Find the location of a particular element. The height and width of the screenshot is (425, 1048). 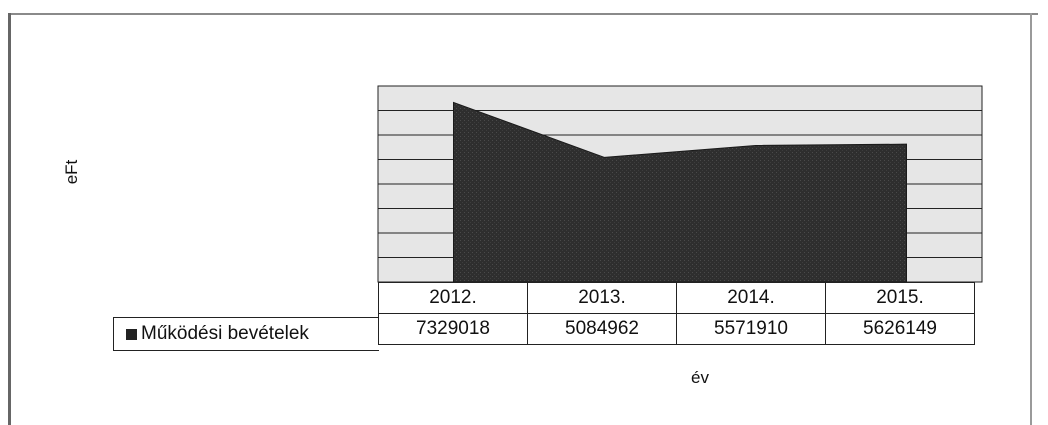

y-axis-title: eFt is located at coordinates (71, 172).